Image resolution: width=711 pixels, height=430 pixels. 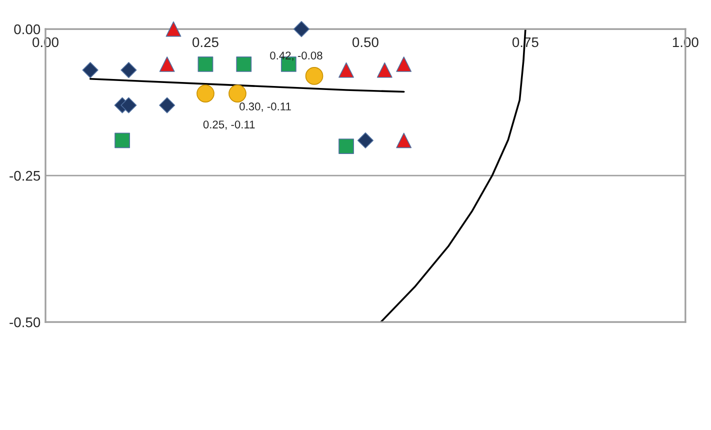 What do you see at coordinates (25, 175) in the screenshot?
I see `y-tick-label: -0.25` at bounding box center [25, 175].